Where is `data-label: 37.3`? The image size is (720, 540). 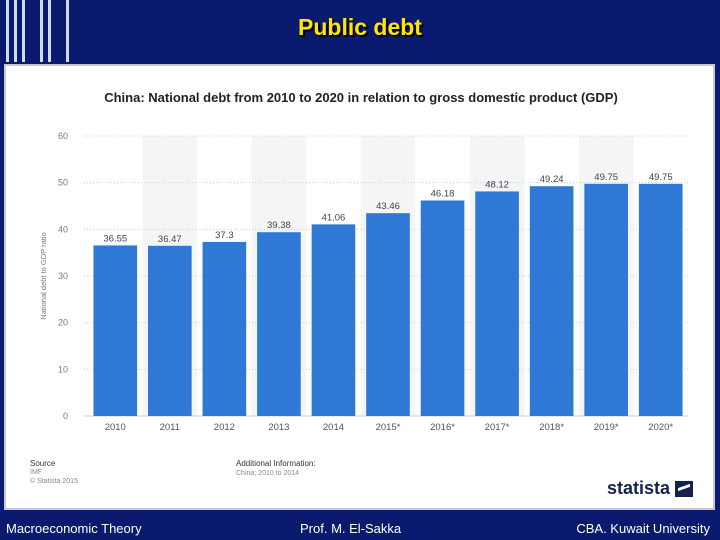 data-label: 37.3 is located at coordinates (224, 235).